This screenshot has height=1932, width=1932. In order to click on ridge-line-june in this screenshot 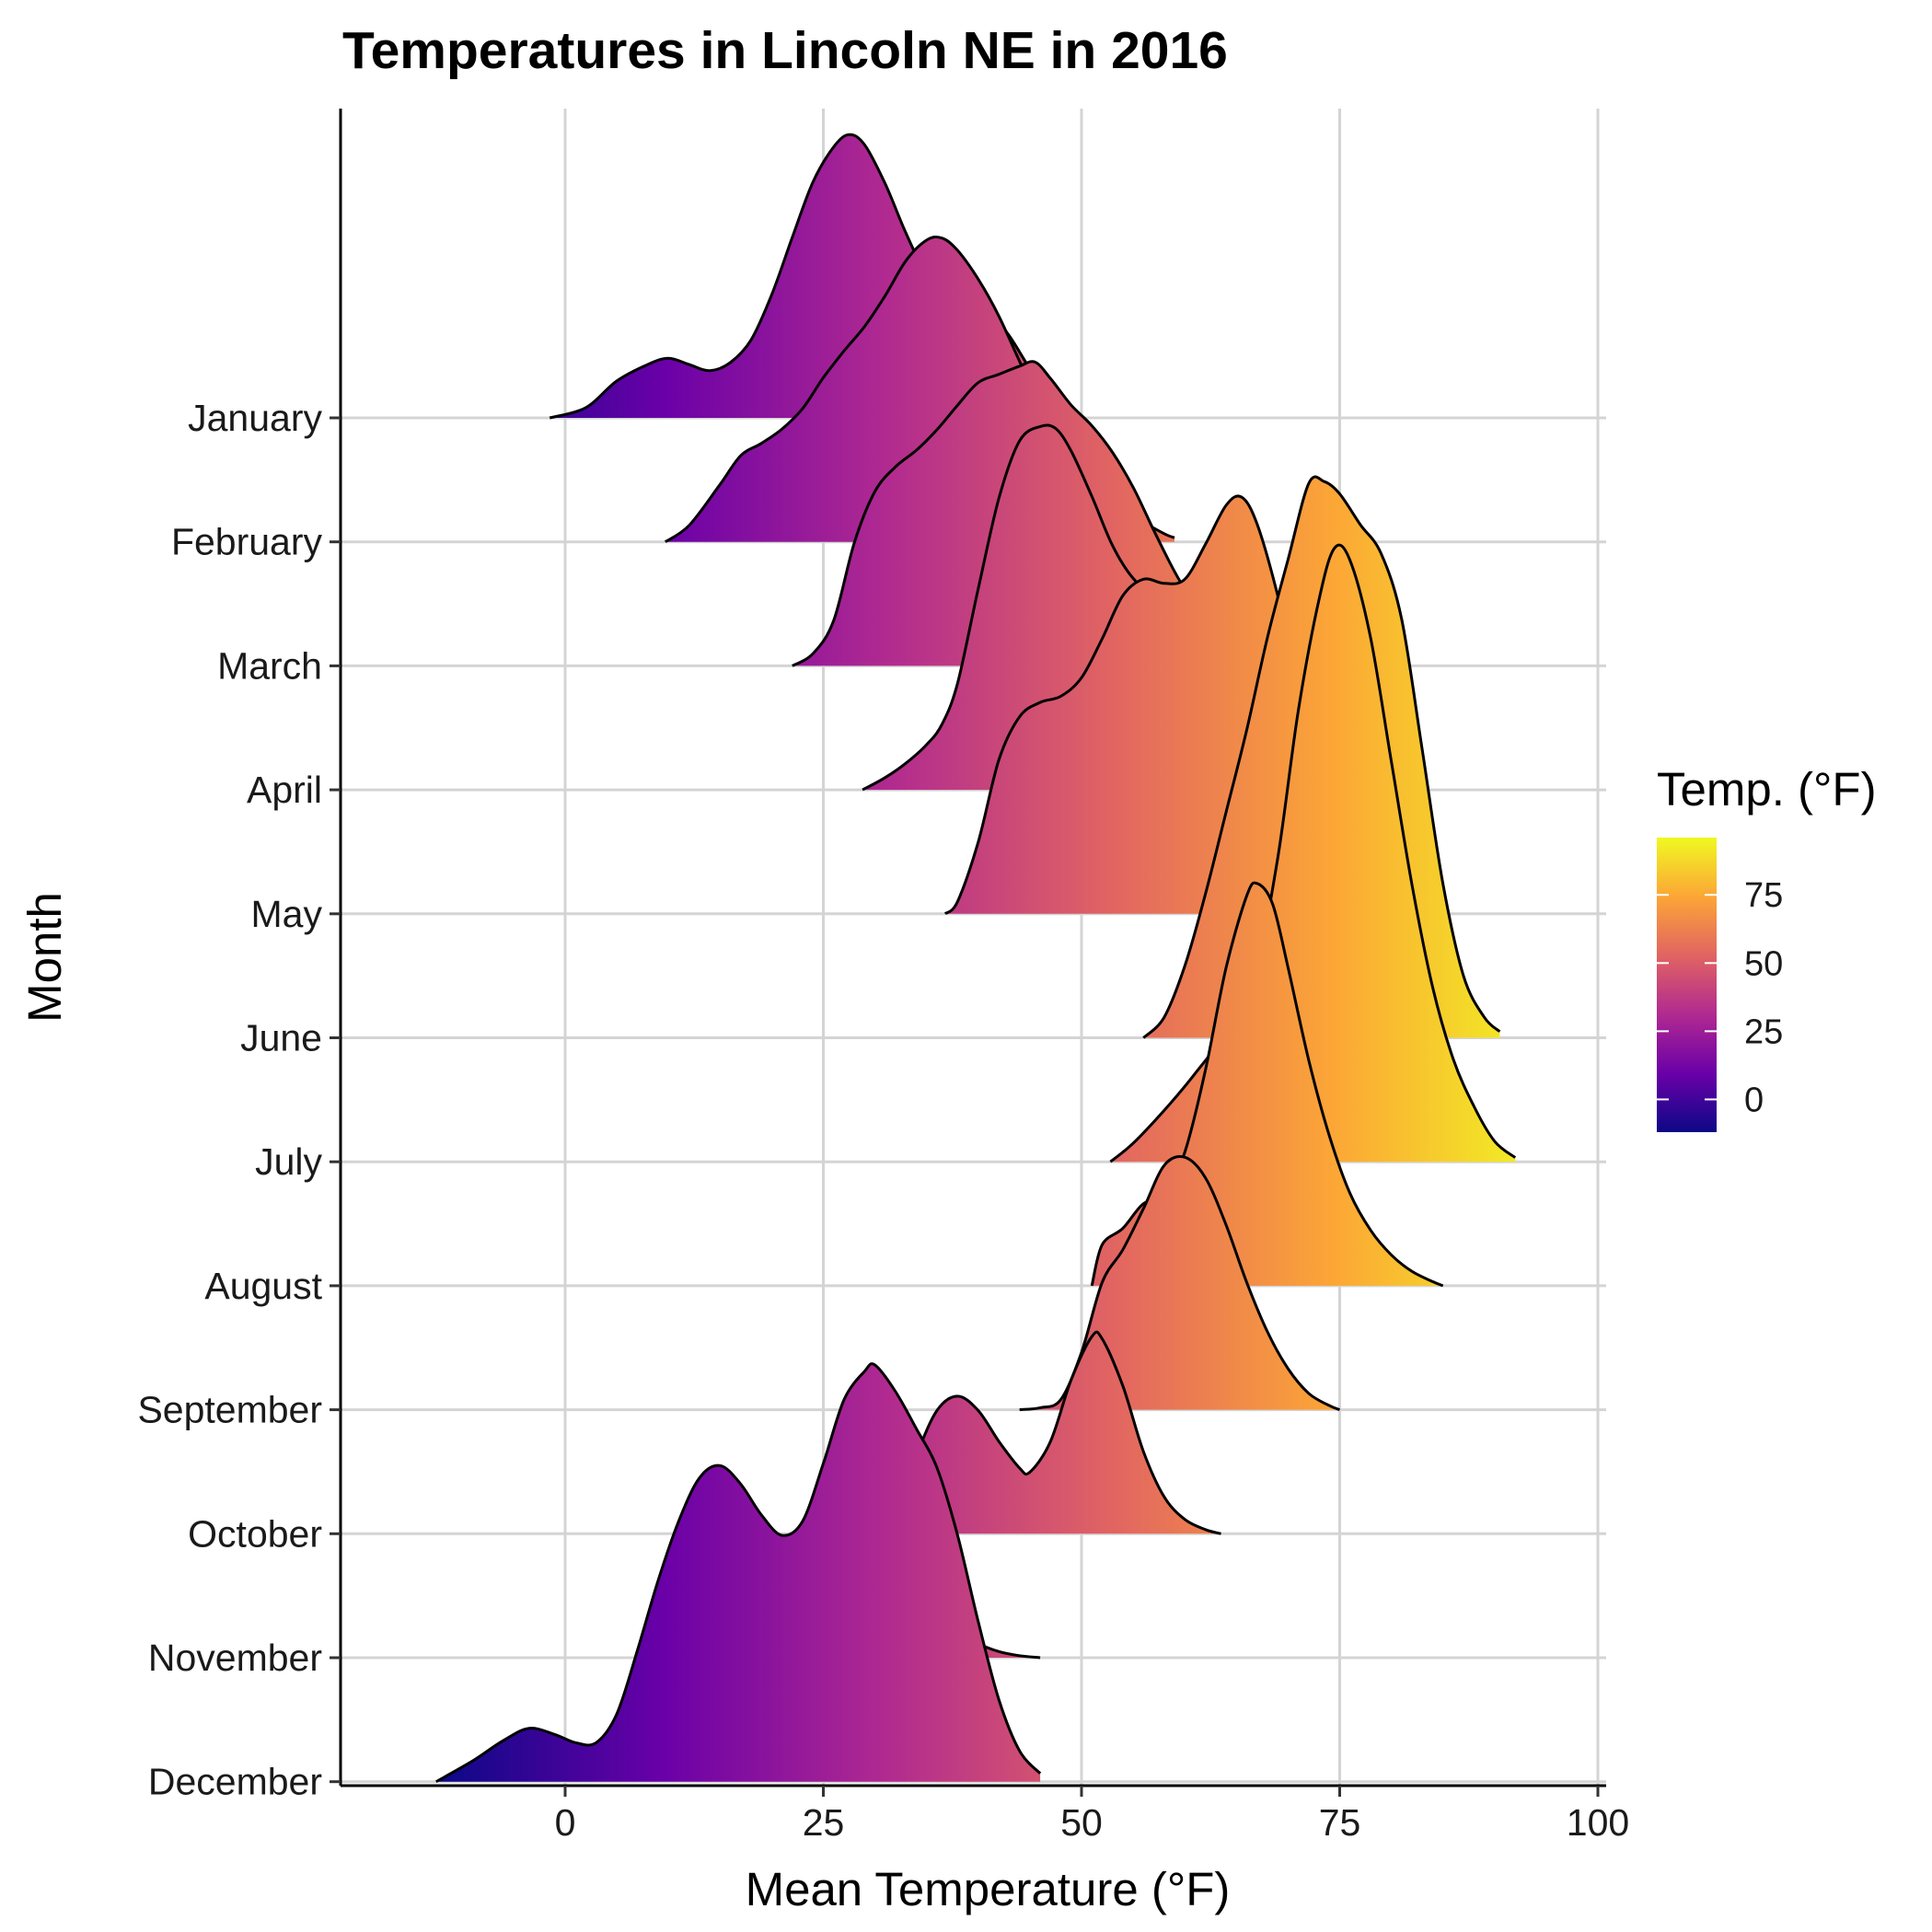, I will do `click(1322, 757)`.